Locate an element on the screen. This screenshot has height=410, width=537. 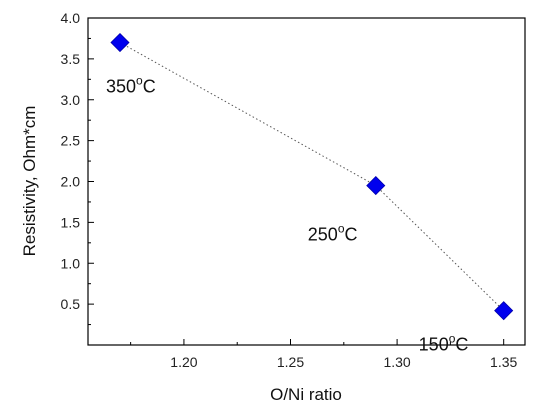
y-tick-label: 2.5 is located at coordinates (71, 141).